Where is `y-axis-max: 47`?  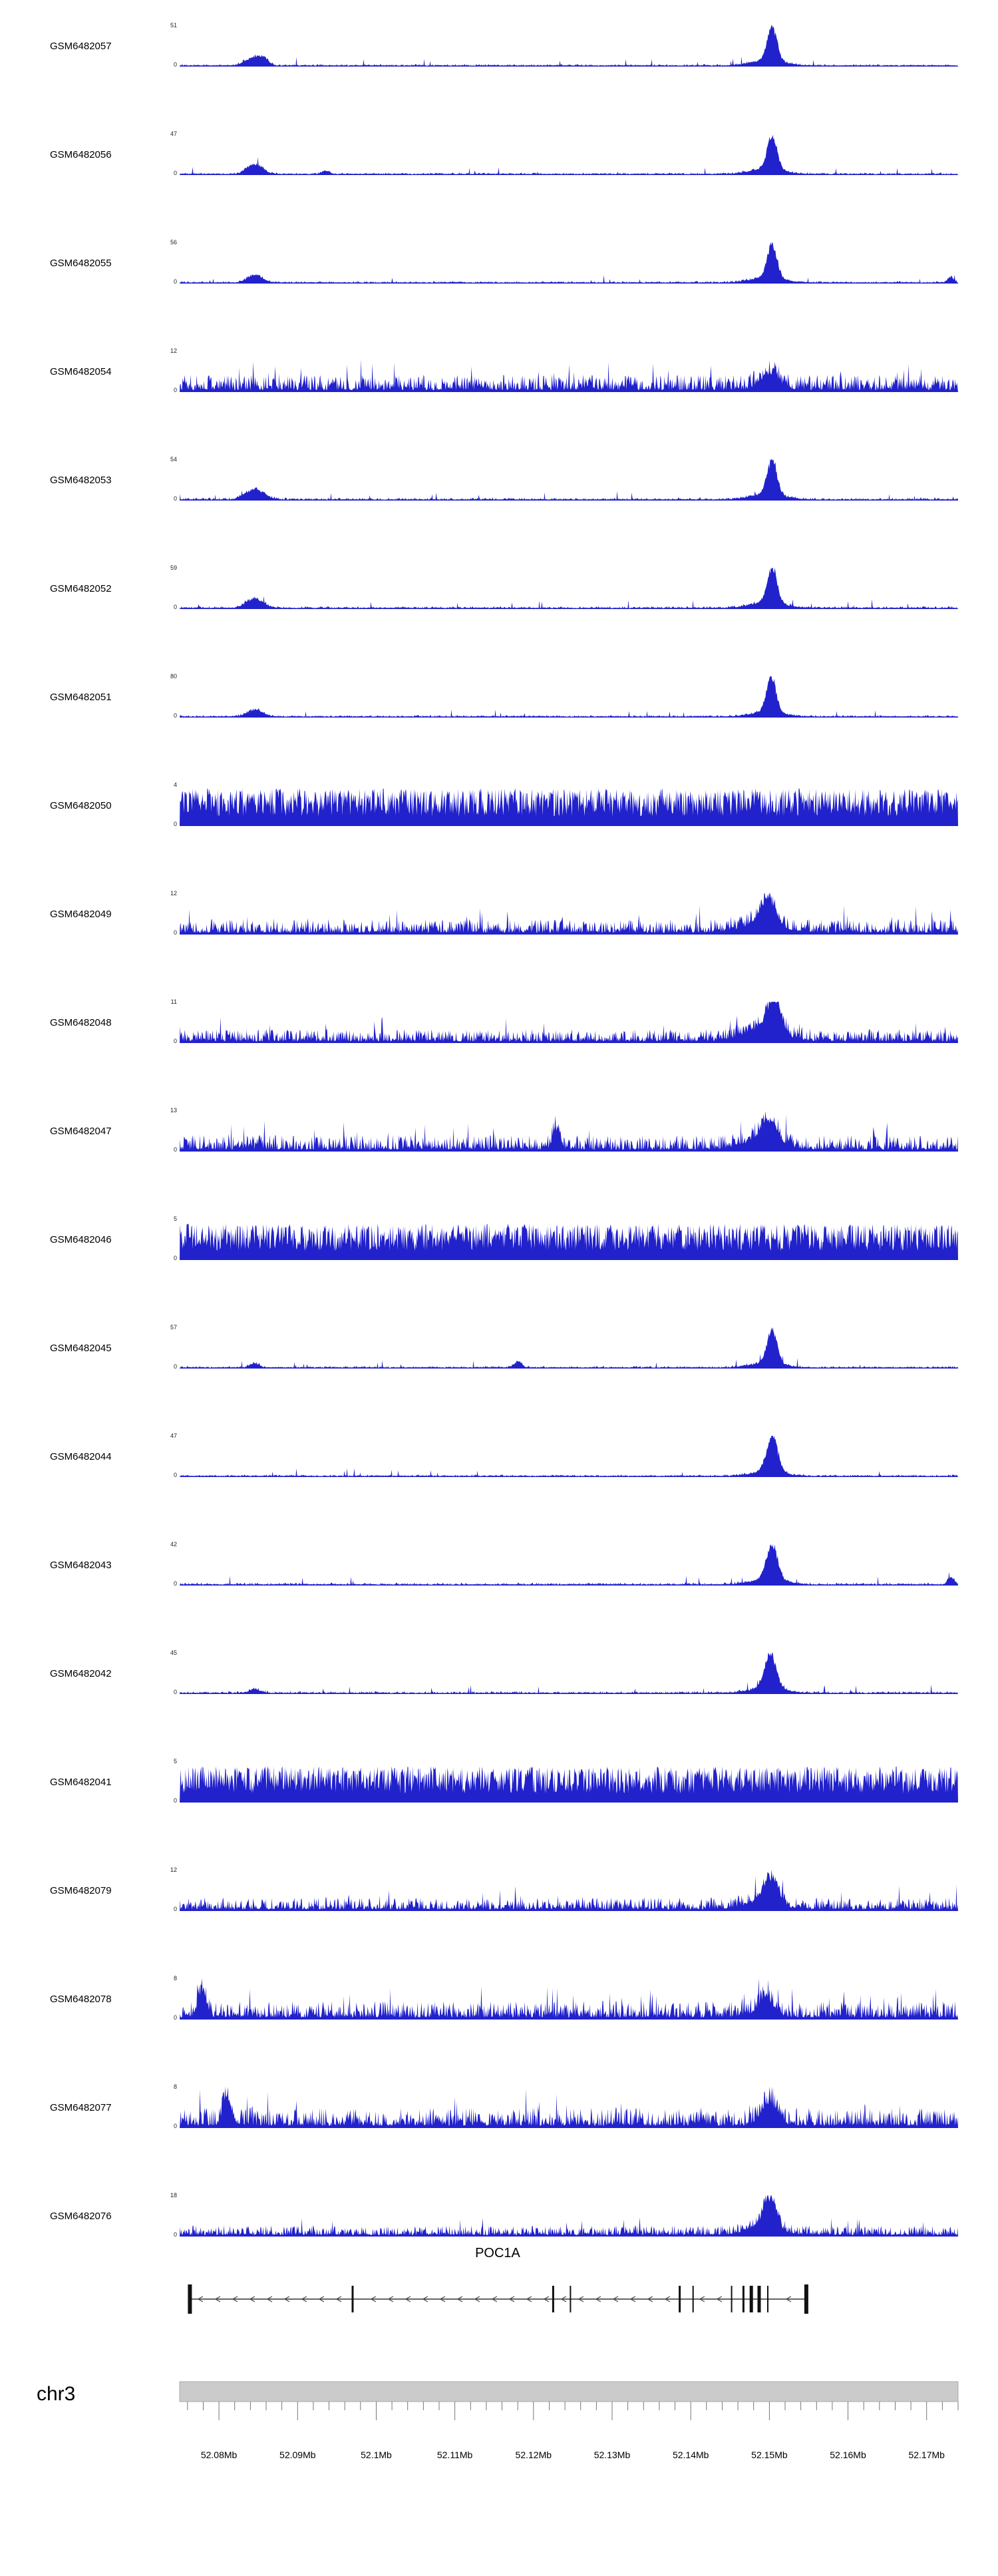
y-axis-max: 47 is located at coordinates (173, 1435).